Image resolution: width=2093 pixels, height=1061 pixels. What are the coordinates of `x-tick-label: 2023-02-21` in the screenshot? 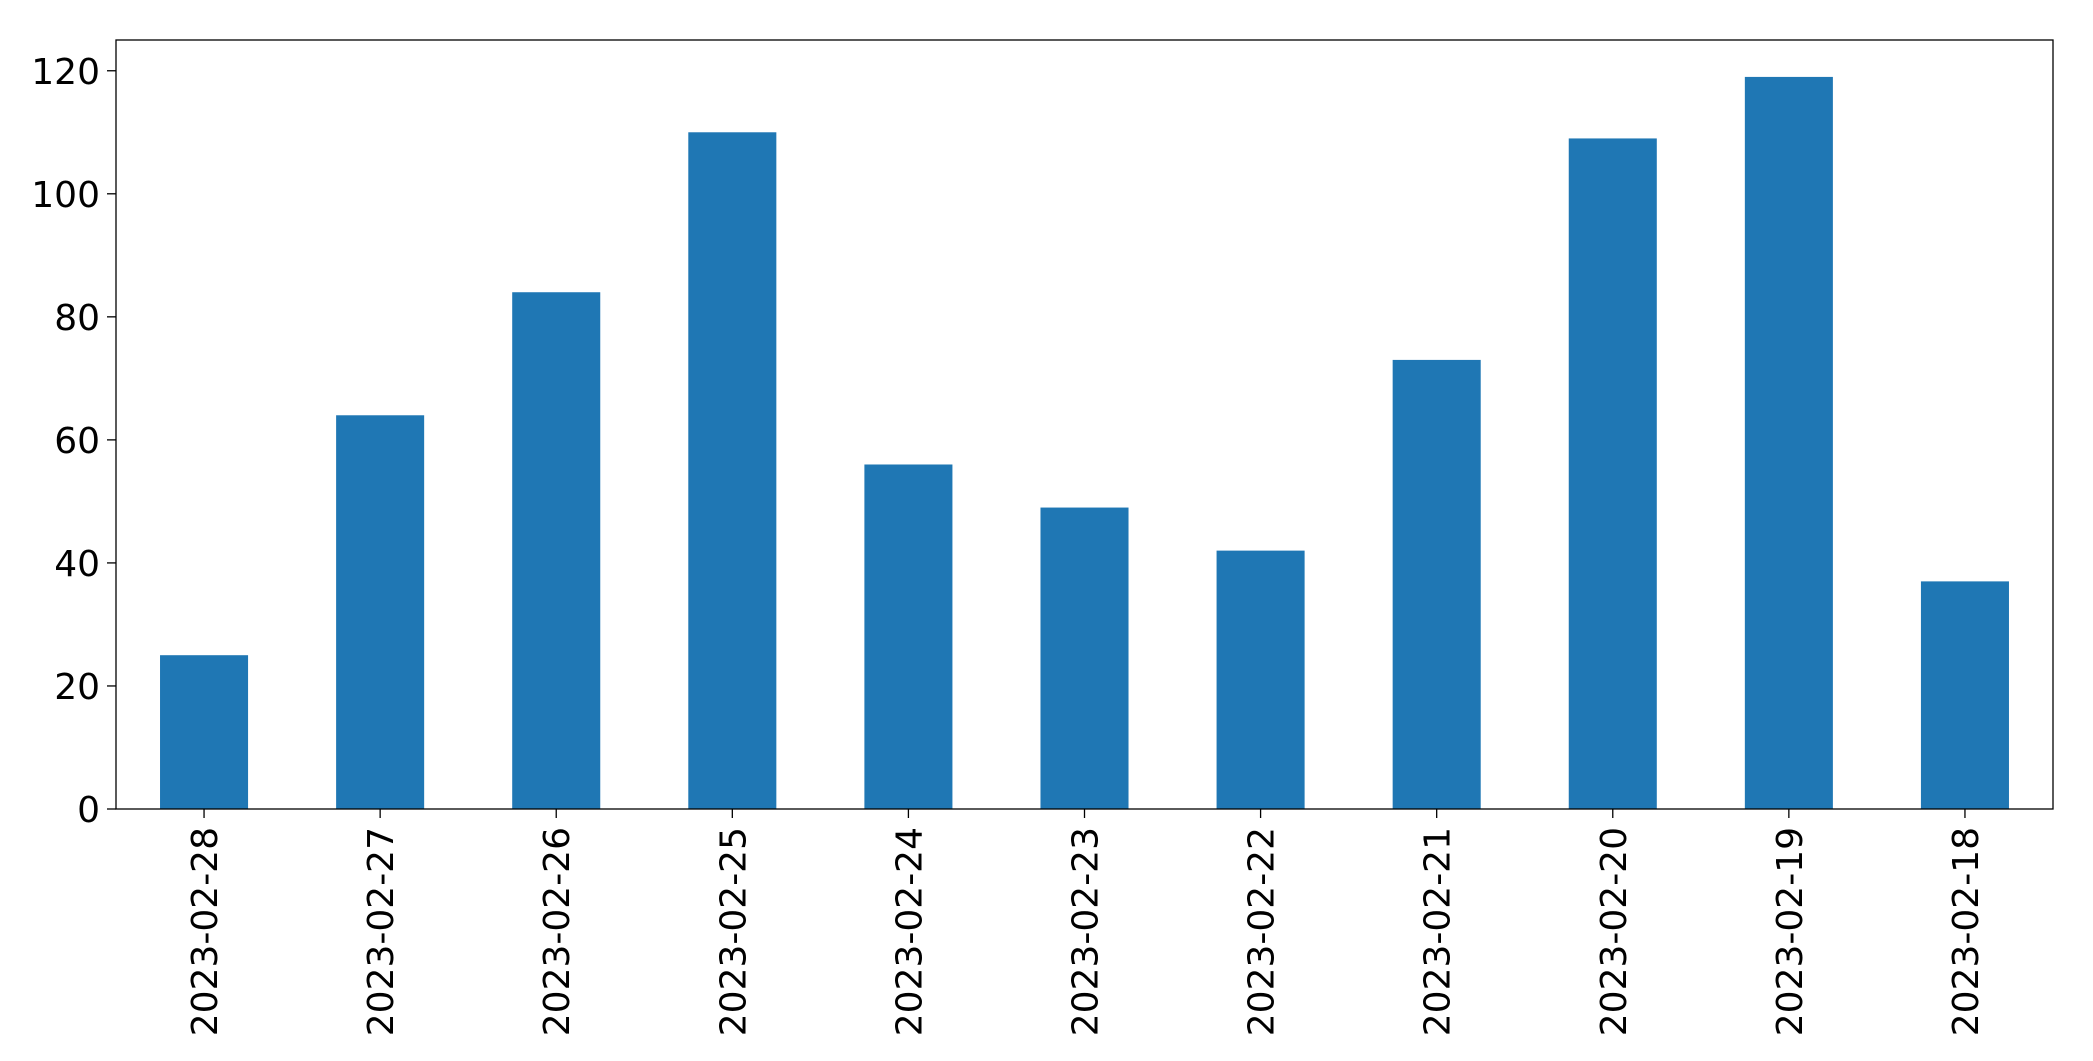 It's located at (1438, 931).